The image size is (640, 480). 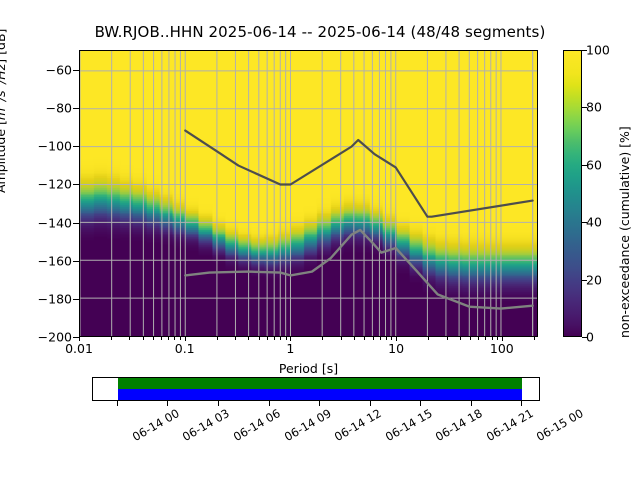 What do you see at coordinates (594, 107) in the screenshot?
I see `colorbar-tick-label: 80` at bounding box center [594, 107].